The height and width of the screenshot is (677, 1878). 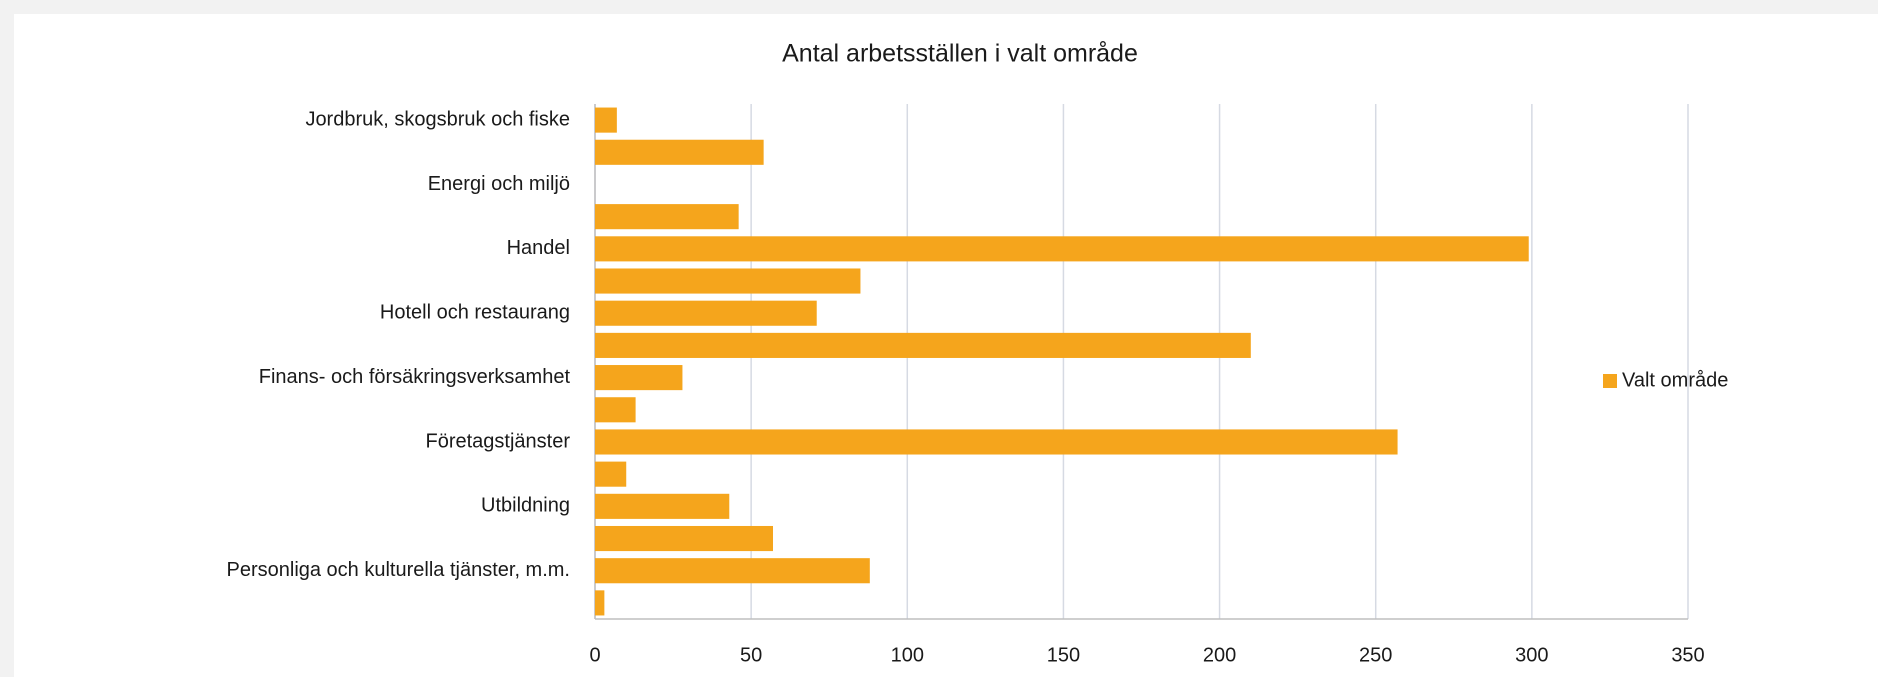 I want to click on y-tick-label: Jordbruk, skogsbruk och fiske, so click(x=437, y=119).